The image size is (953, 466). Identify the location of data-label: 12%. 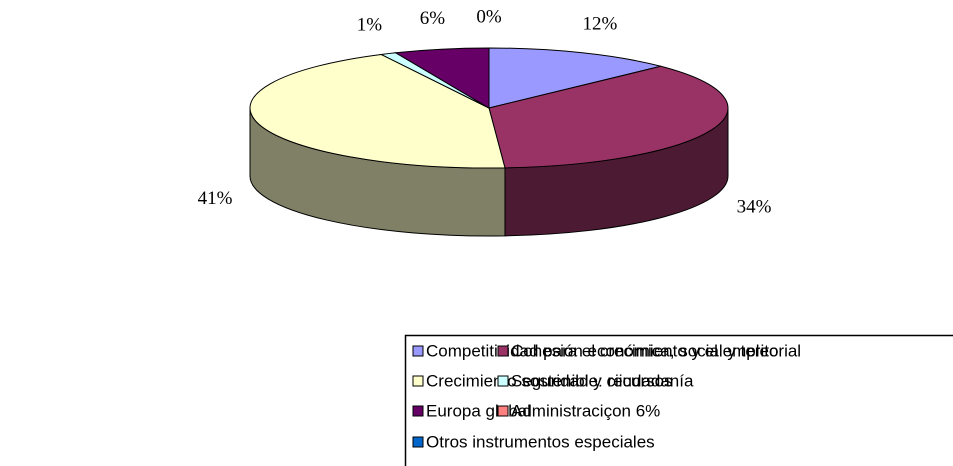
(599, 24).